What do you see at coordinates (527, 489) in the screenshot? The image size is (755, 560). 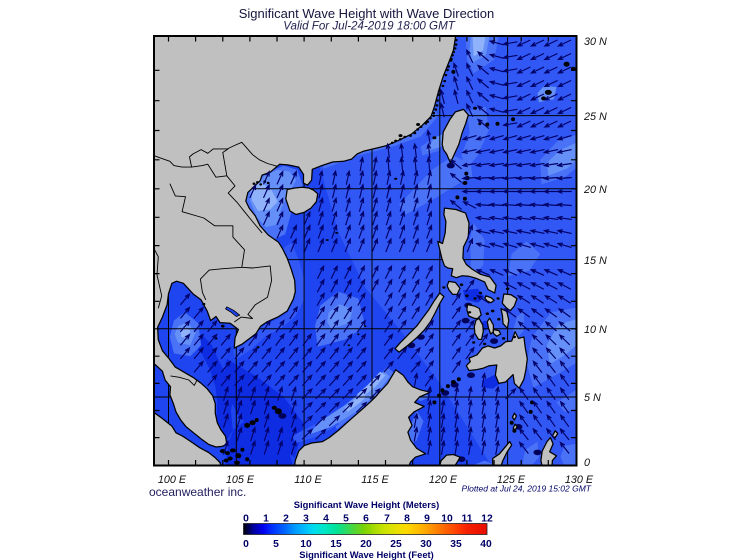 I see `svg-text:Plotted at Jul 24, 2019 15:02: Plotted at Jul 24, 2019 15:02 GMT` at bounding box center [527, 489].